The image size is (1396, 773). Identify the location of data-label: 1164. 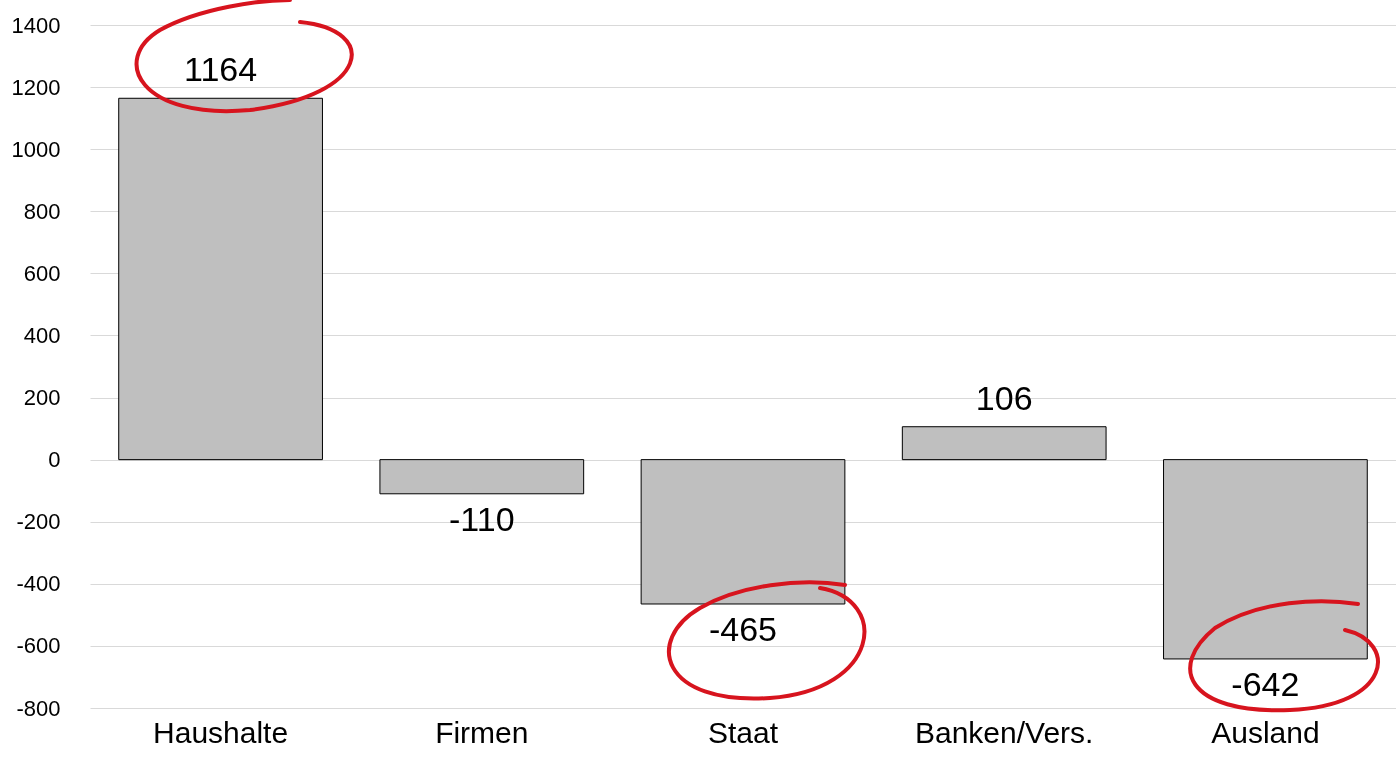
(221, 69).